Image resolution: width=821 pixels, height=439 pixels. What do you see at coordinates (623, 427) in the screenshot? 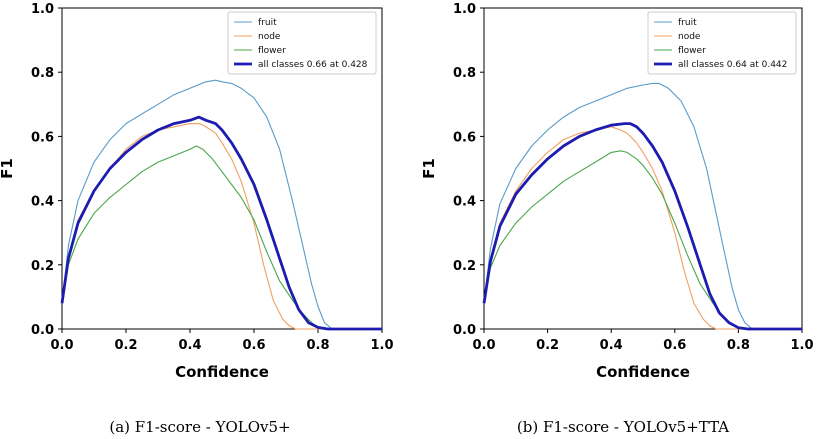
I see `figure-caption: (b) F1-score - YOLOv5+TTA` at bounding box center [623, 427].